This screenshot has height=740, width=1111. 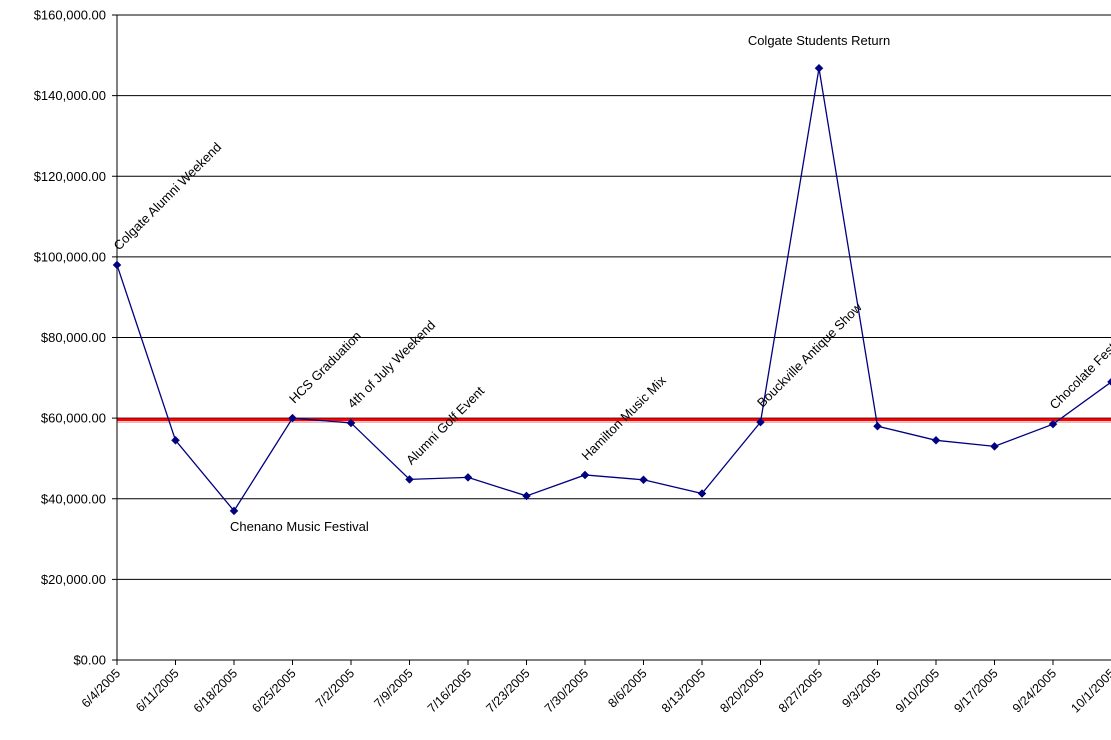 What do you see at coordinates (683, 690) in the screenshot?
I see `x-tick-label: 8/13/2005` at bounding box center [683, 690].